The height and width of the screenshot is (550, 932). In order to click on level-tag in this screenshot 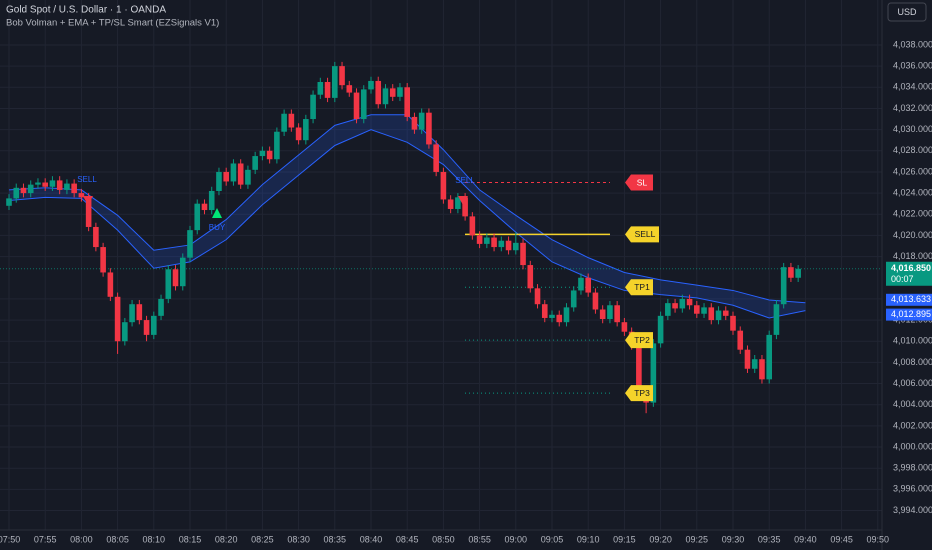, I will do `click(639, 340)`.